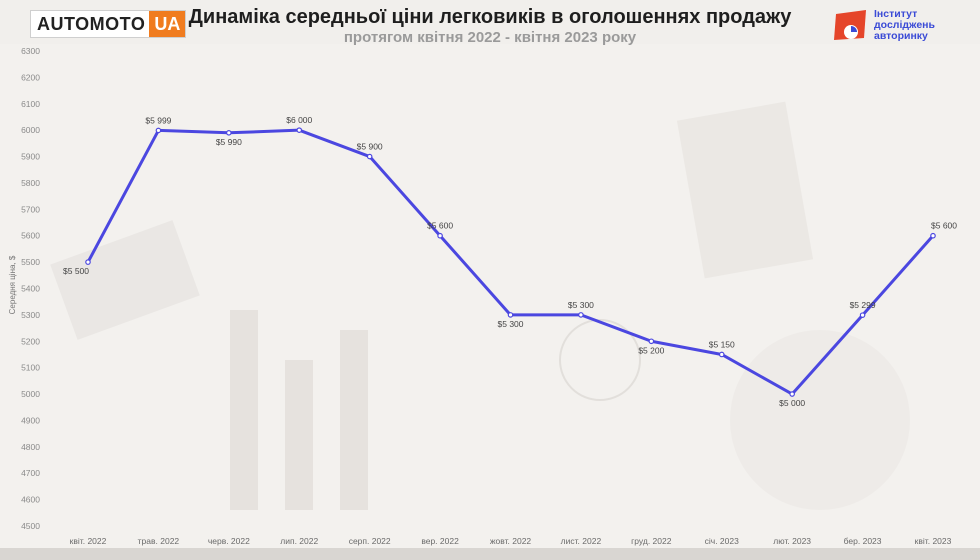  What do you see at coordinates (30, 51) in the screenshot?
I see `y-tick-label: 6300` at bounding box center [30, 51].